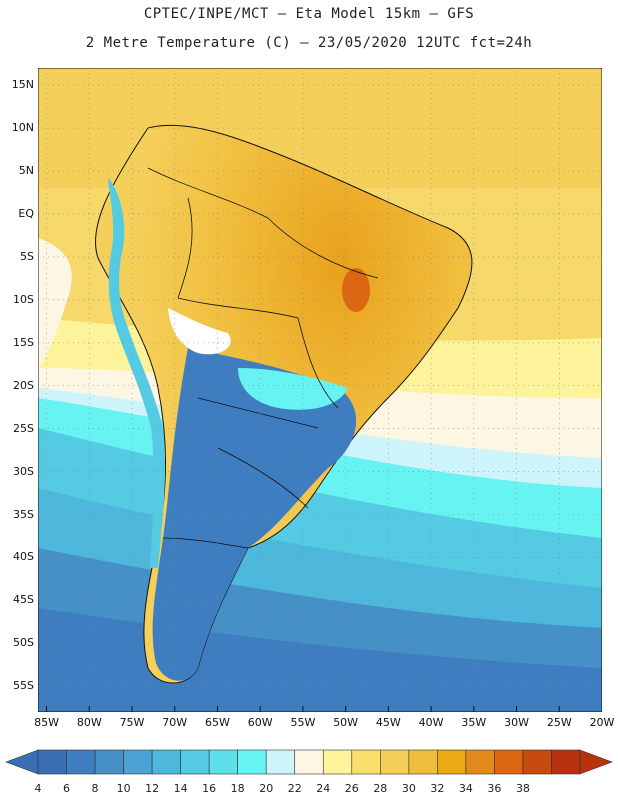 The height and width of the screenshot is (800, 618). Describe the element at coordinates (123, 788) in the screenshot. I see `colorbar-label: 10` at that location.